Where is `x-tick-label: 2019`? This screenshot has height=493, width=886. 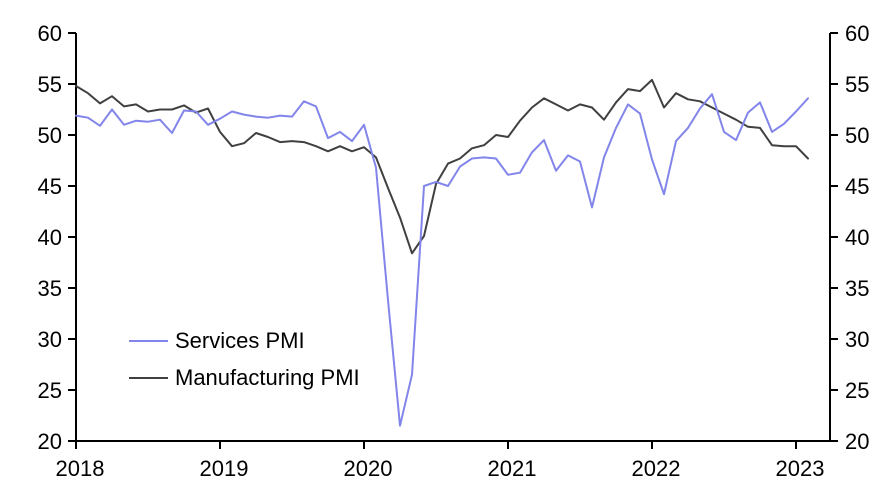 x-tick-label: 2019 is located at coordinates (224, 468).